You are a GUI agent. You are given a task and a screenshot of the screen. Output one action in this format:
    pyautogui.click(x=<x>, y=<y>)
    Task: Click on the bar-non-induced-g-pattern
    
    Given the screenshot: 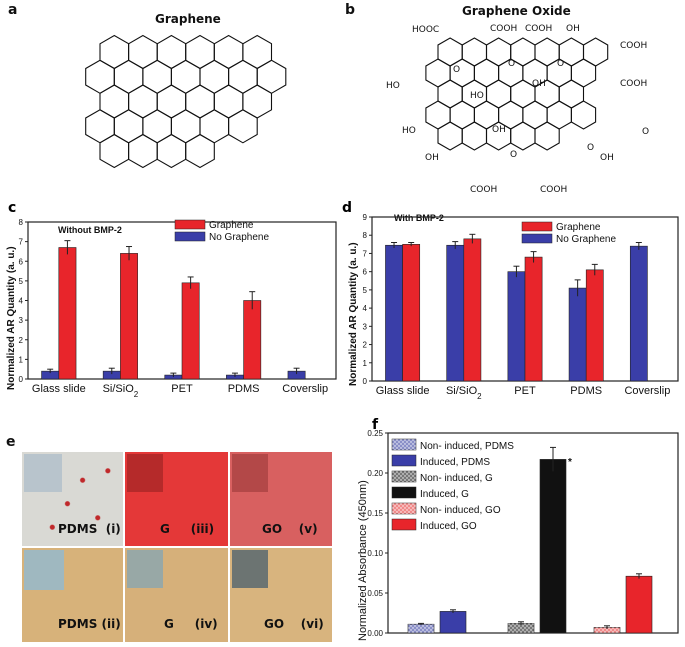 What is the action you would take?
    pyautogui.click(x=521, y=628)
    